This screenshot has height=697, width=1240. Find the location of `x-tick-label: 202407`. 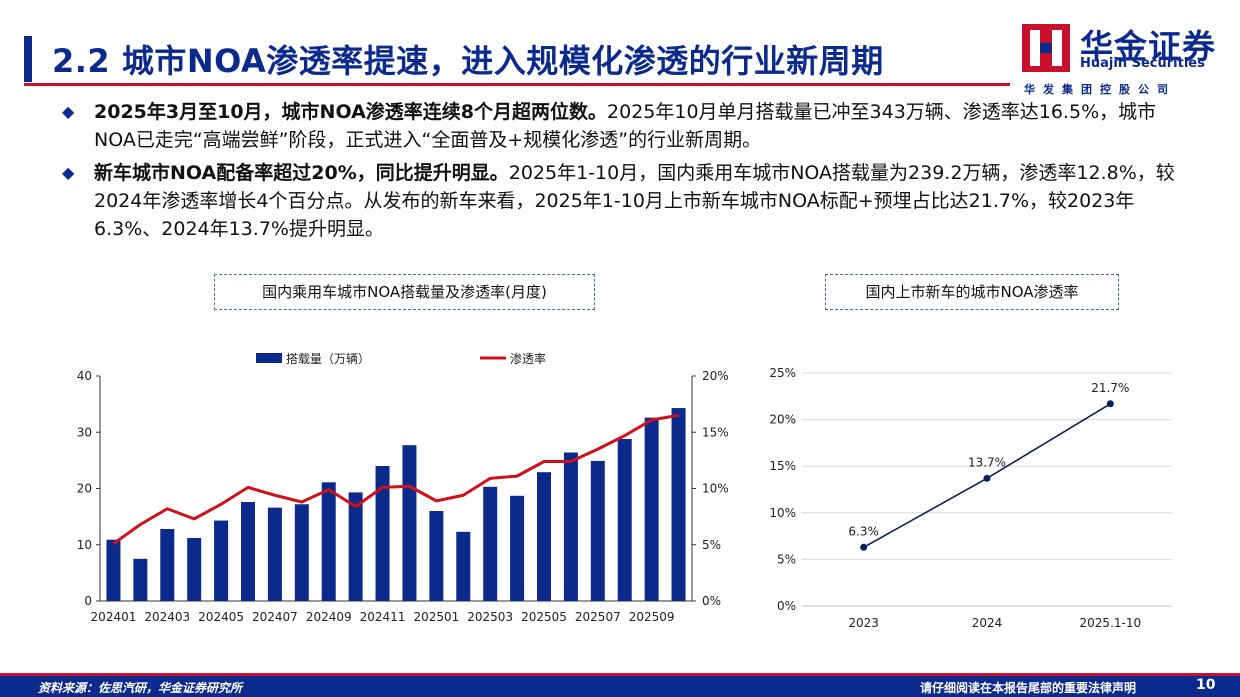

x-tick-label: 202407 is located at coordinates (275, 617).